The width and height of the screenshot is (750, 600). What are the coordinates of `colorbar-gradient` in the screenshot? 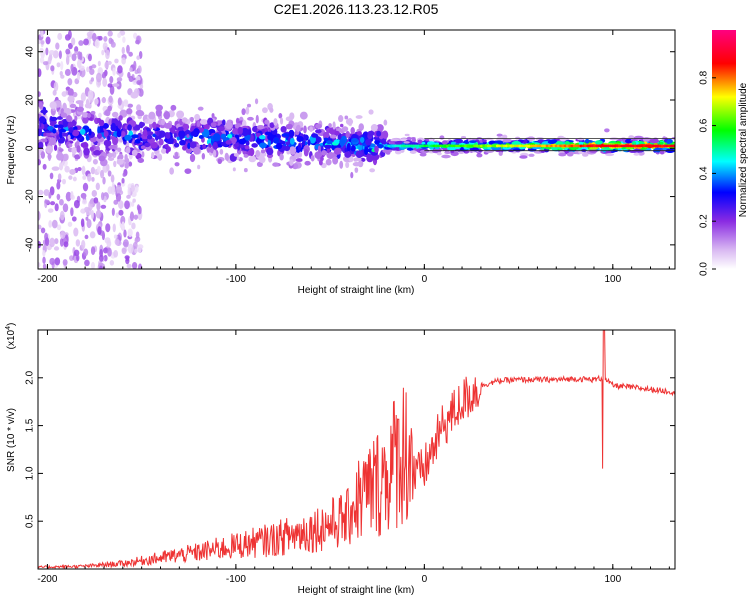 It's located at (724, 149).